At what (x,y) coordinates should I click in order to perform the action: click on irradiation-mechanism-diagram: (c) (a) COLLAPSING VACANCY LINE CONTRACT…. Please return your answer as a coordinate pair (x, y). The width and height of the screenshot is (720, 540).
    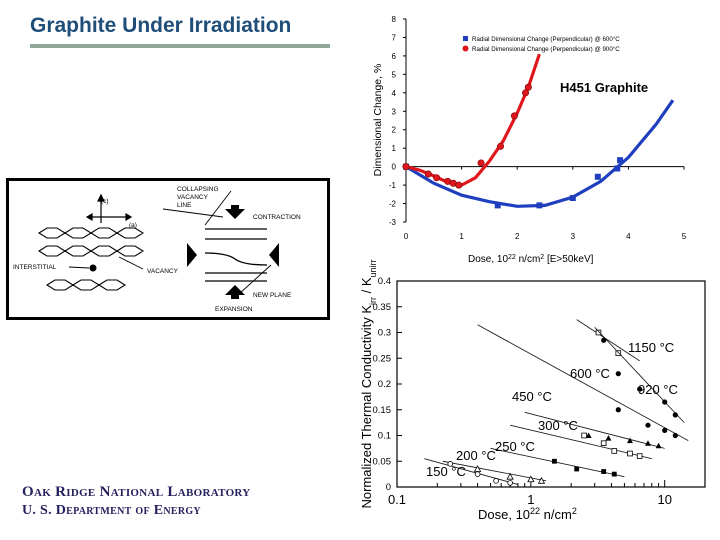
    Looking at the image, I should click on (168, 249).